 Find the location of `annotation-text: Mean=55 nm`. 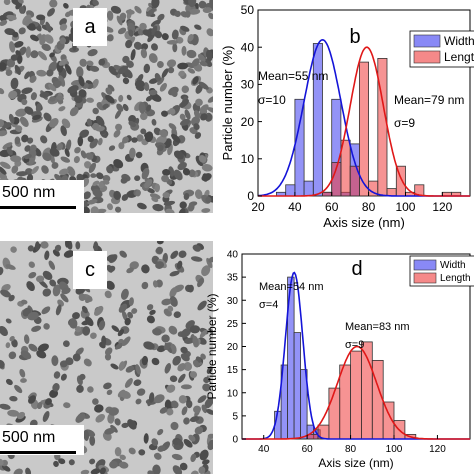

annotation-text: Mean=55 nm is located at coordinates (293, 76).